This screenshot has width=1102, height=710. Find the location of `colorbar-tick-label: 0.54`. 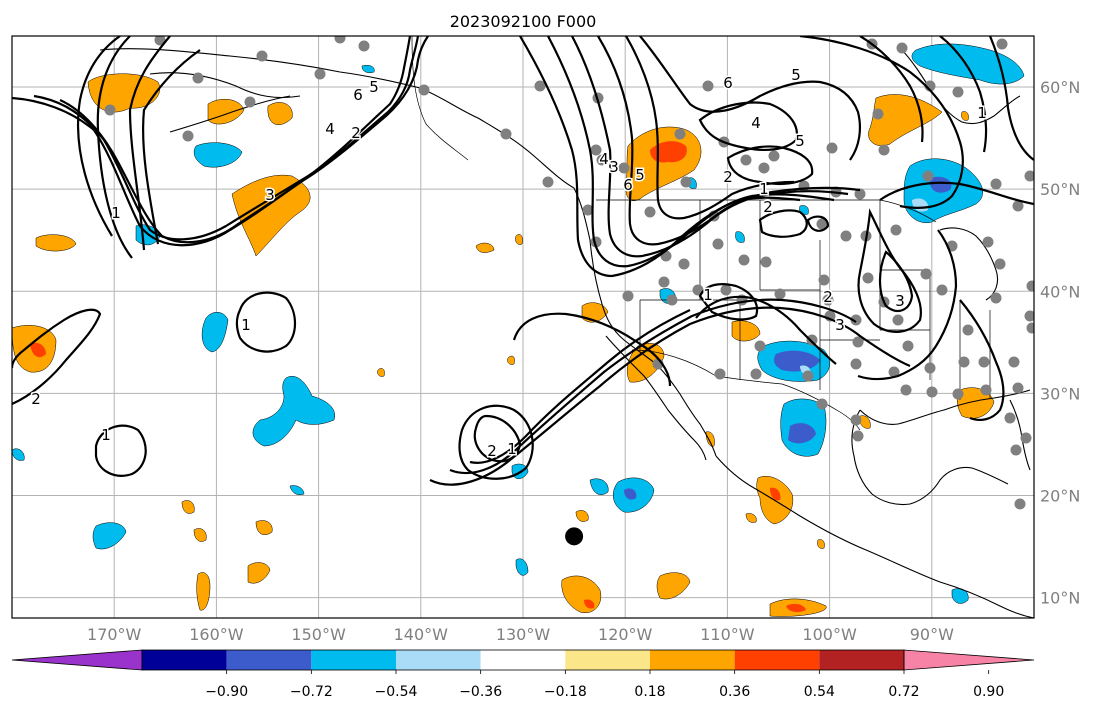

colorbar-tick-label: 0.54 is located at coordinates (819, 692).